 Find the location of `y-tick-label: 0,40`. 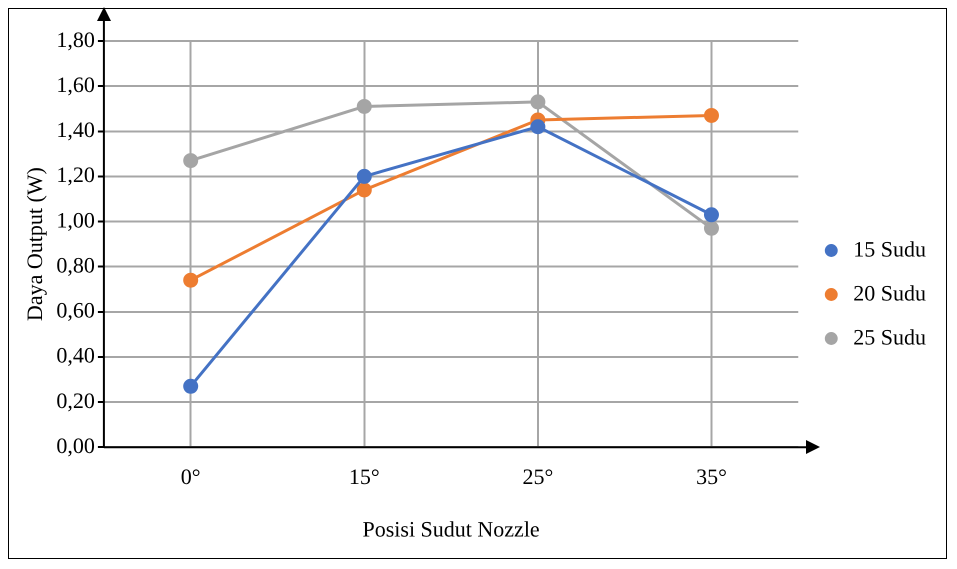

y-tick-label: 0,40 is located at coordinates (75, 355).